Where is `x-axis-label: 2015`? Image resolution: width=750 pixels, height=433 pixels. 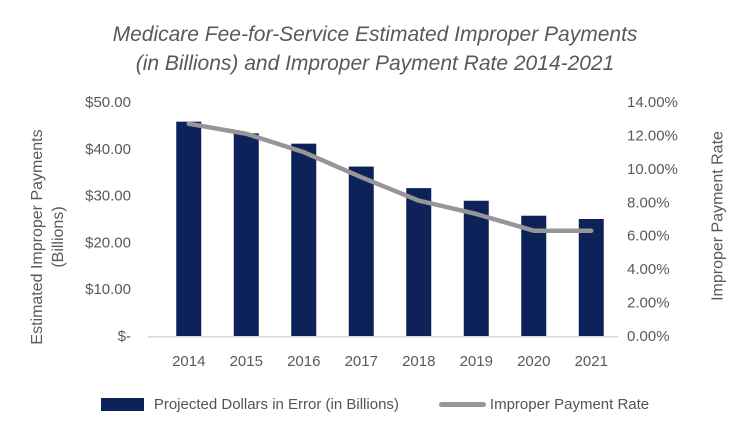
x-axis-label: 2015 is located at coordinates (246, 361).